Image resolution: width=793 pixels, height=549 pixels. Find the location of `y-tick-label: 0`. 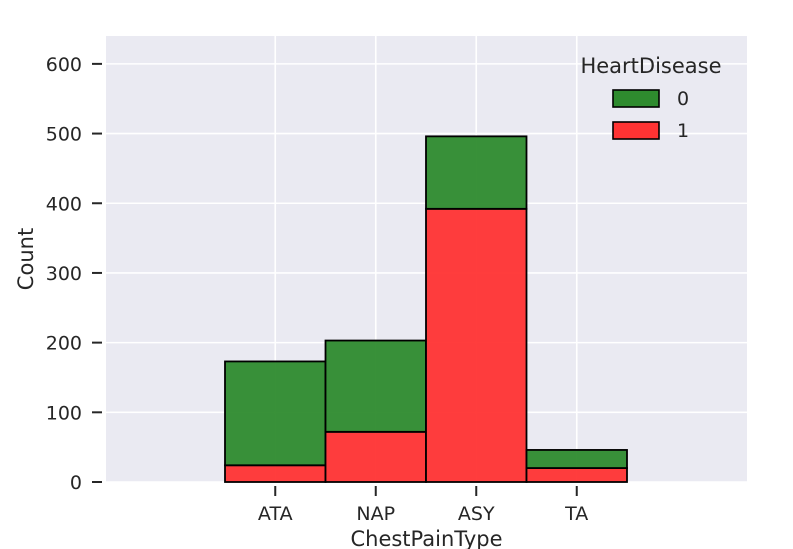

y-tick-label: 0 is located at coordinates (76, 483).